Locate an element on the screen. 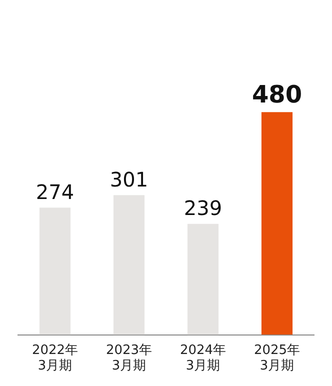 This screenshot has width=332, height=386. data-label: 480 is located at coordinates (277, 94).